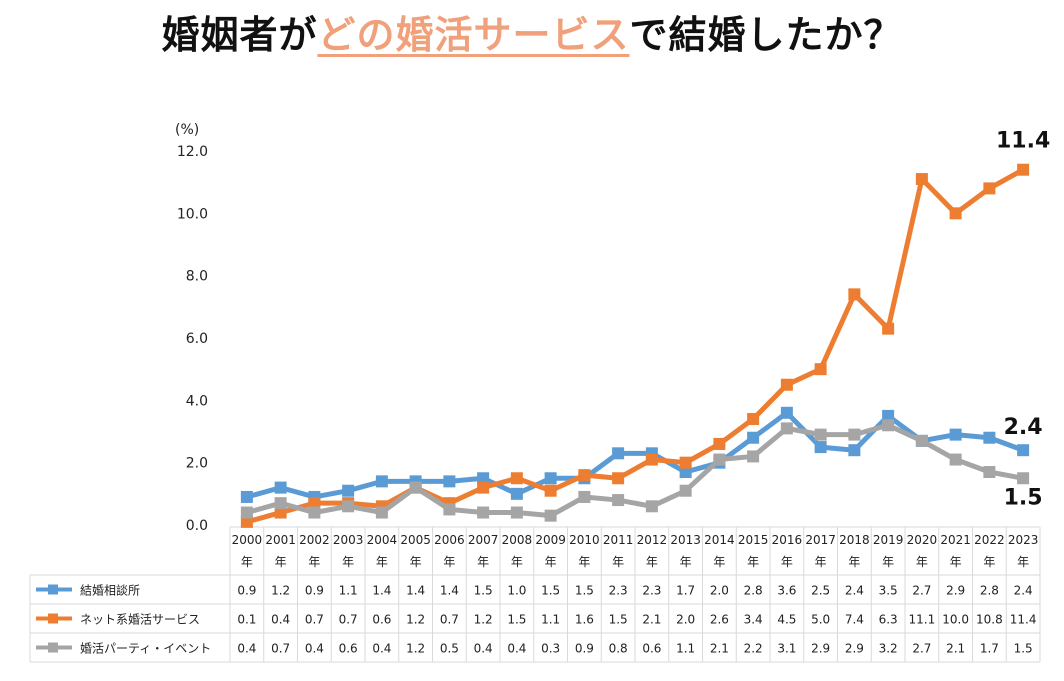  I want to click on y-tick-label: 10.0, so click(192, 214).